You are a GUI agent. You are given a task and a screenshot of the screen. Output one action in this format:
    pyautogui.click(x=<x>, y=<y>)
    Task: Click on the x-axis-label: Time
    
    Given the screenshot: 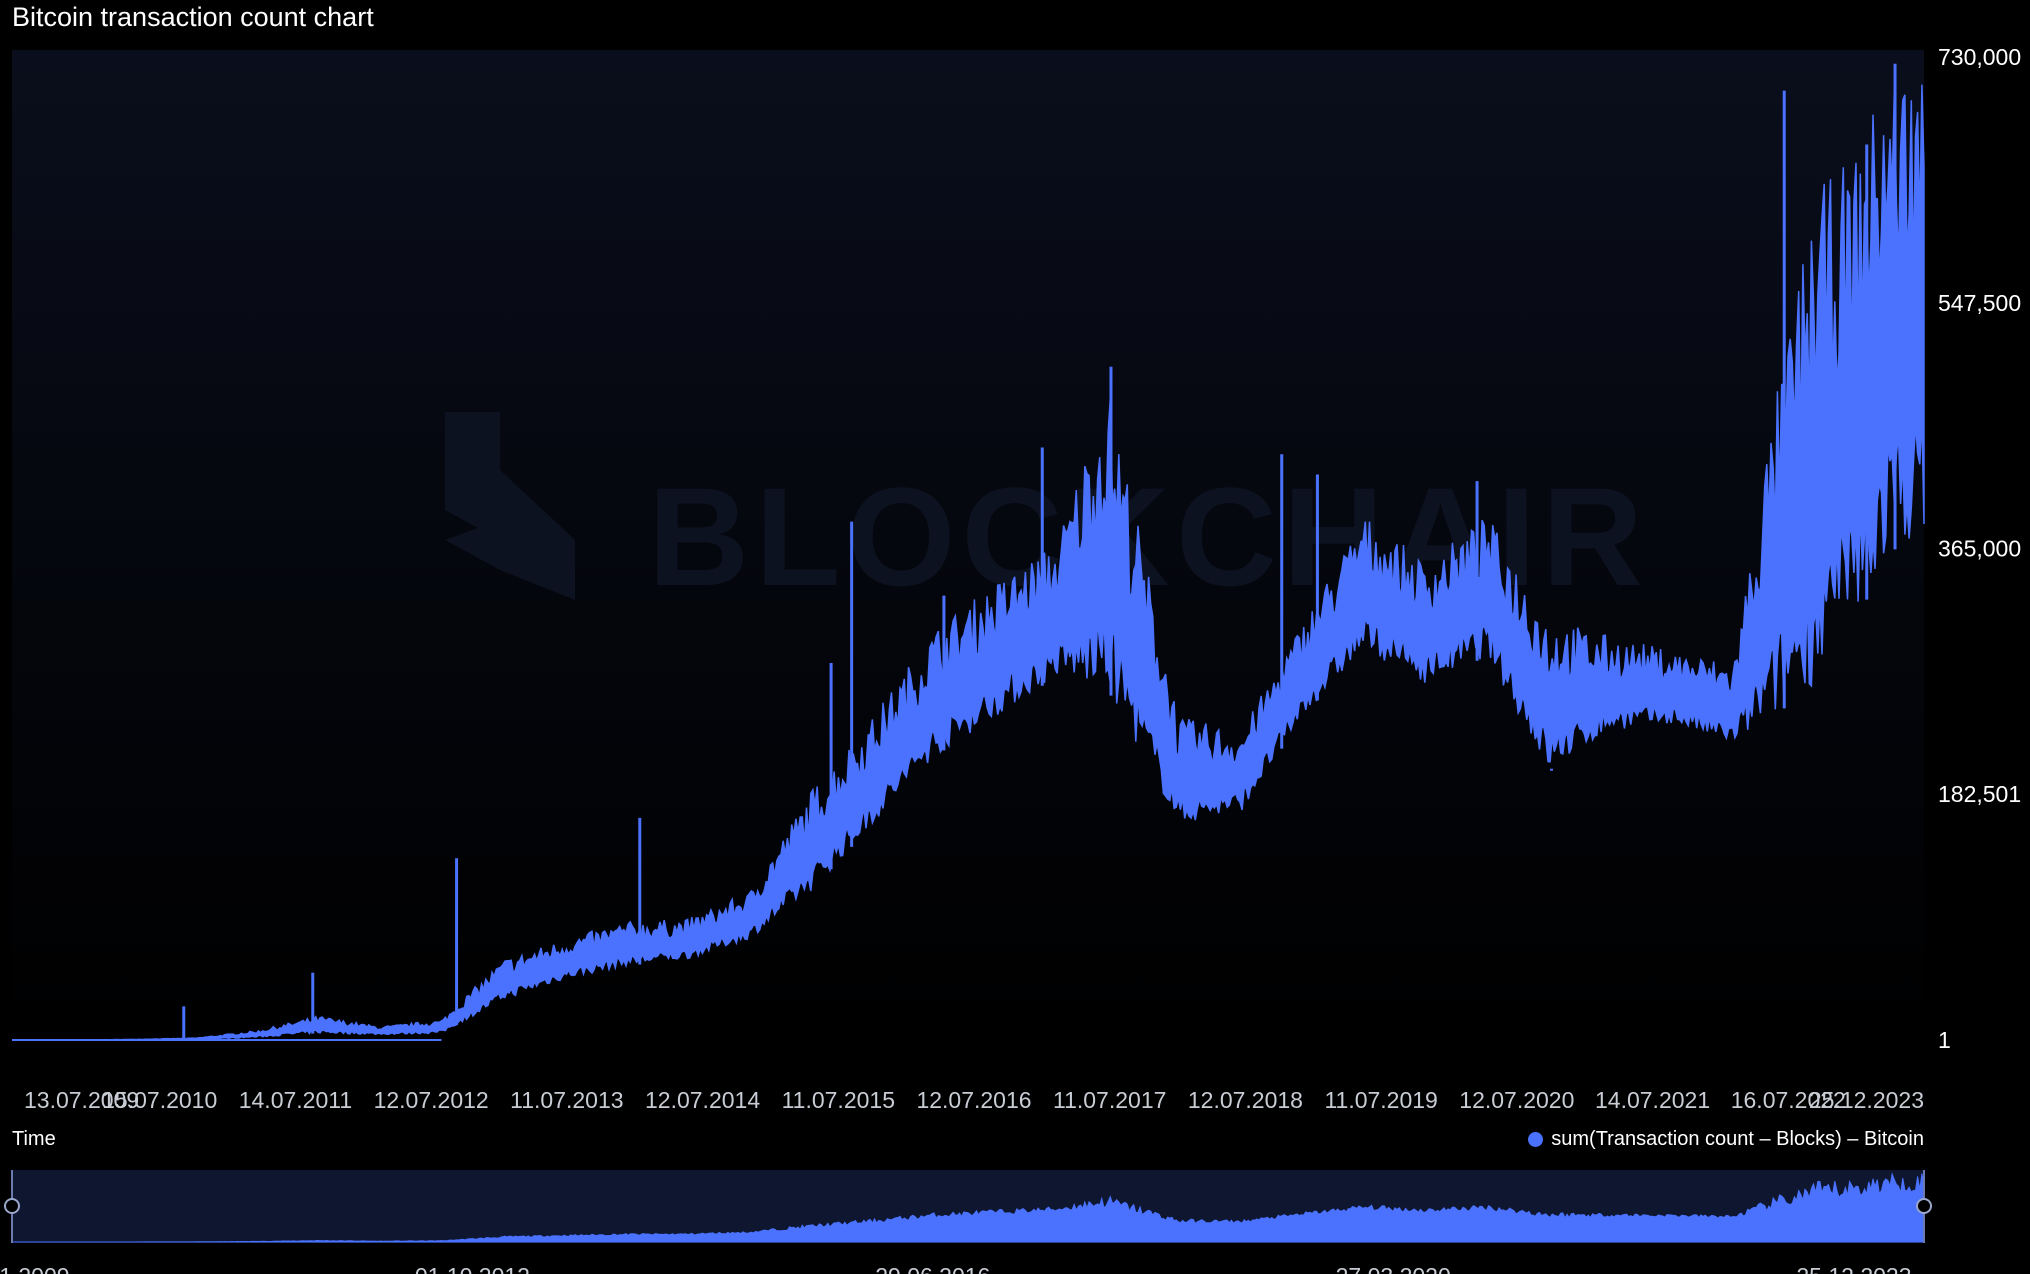 What is the action you would take?
    pyautogui.click(x=34, y=1139)
    